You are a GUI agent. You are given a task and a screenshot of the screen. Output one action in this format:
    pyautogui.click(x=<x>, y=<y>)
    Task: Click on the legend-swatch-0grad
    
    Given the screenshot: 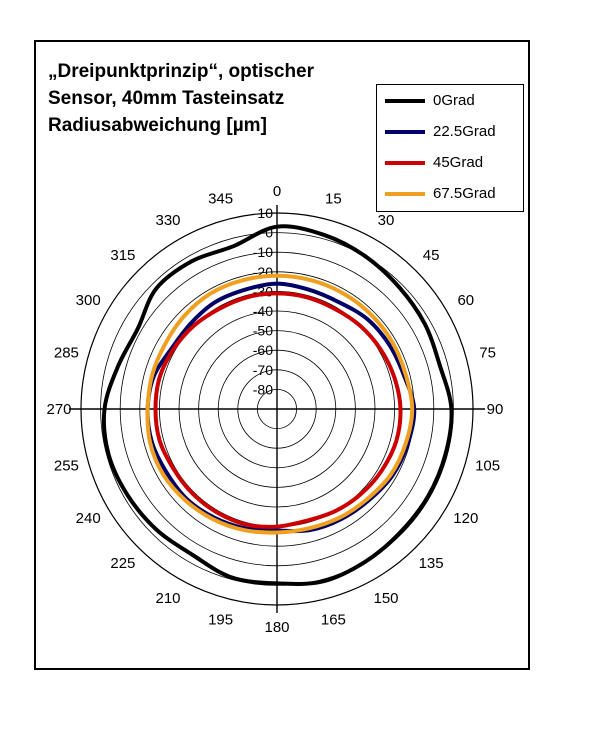 What is the action you would take?
    pyautogui.click(x=405, y=101)
    